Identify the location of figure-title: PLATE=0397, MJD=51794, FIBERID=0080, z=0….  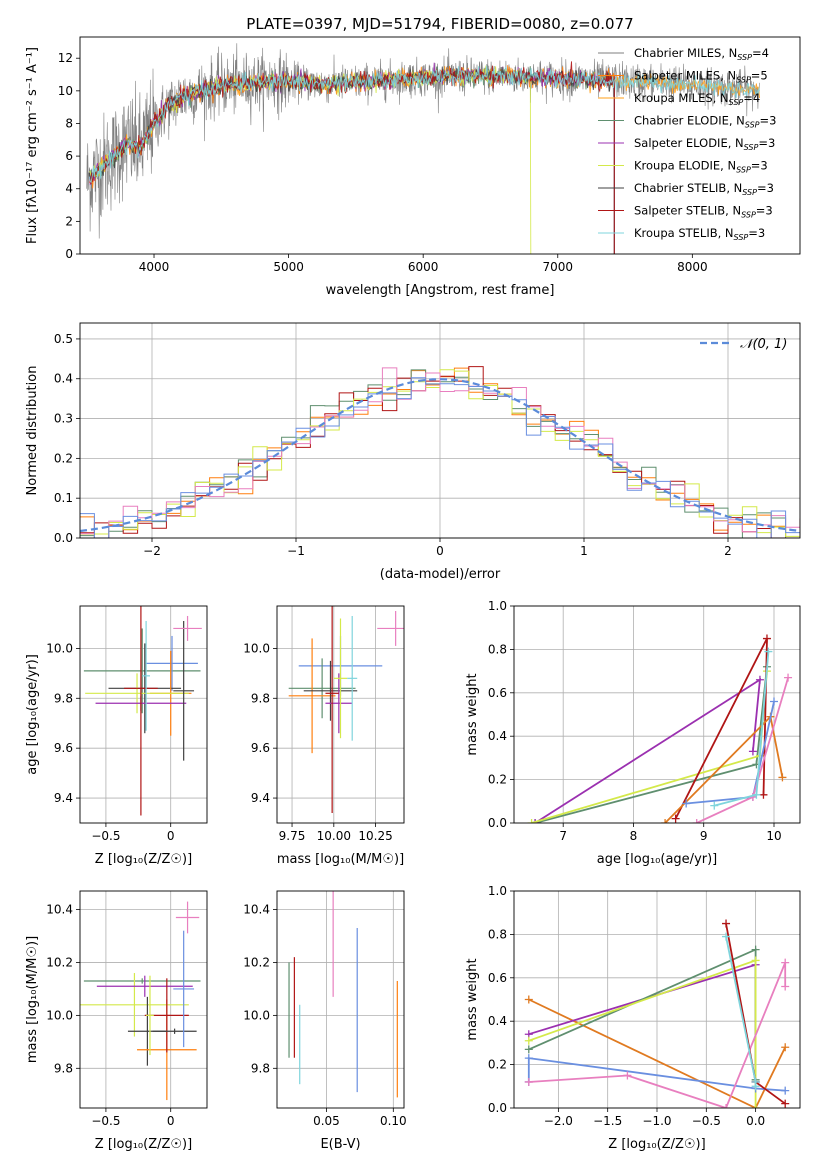
(439, 24).